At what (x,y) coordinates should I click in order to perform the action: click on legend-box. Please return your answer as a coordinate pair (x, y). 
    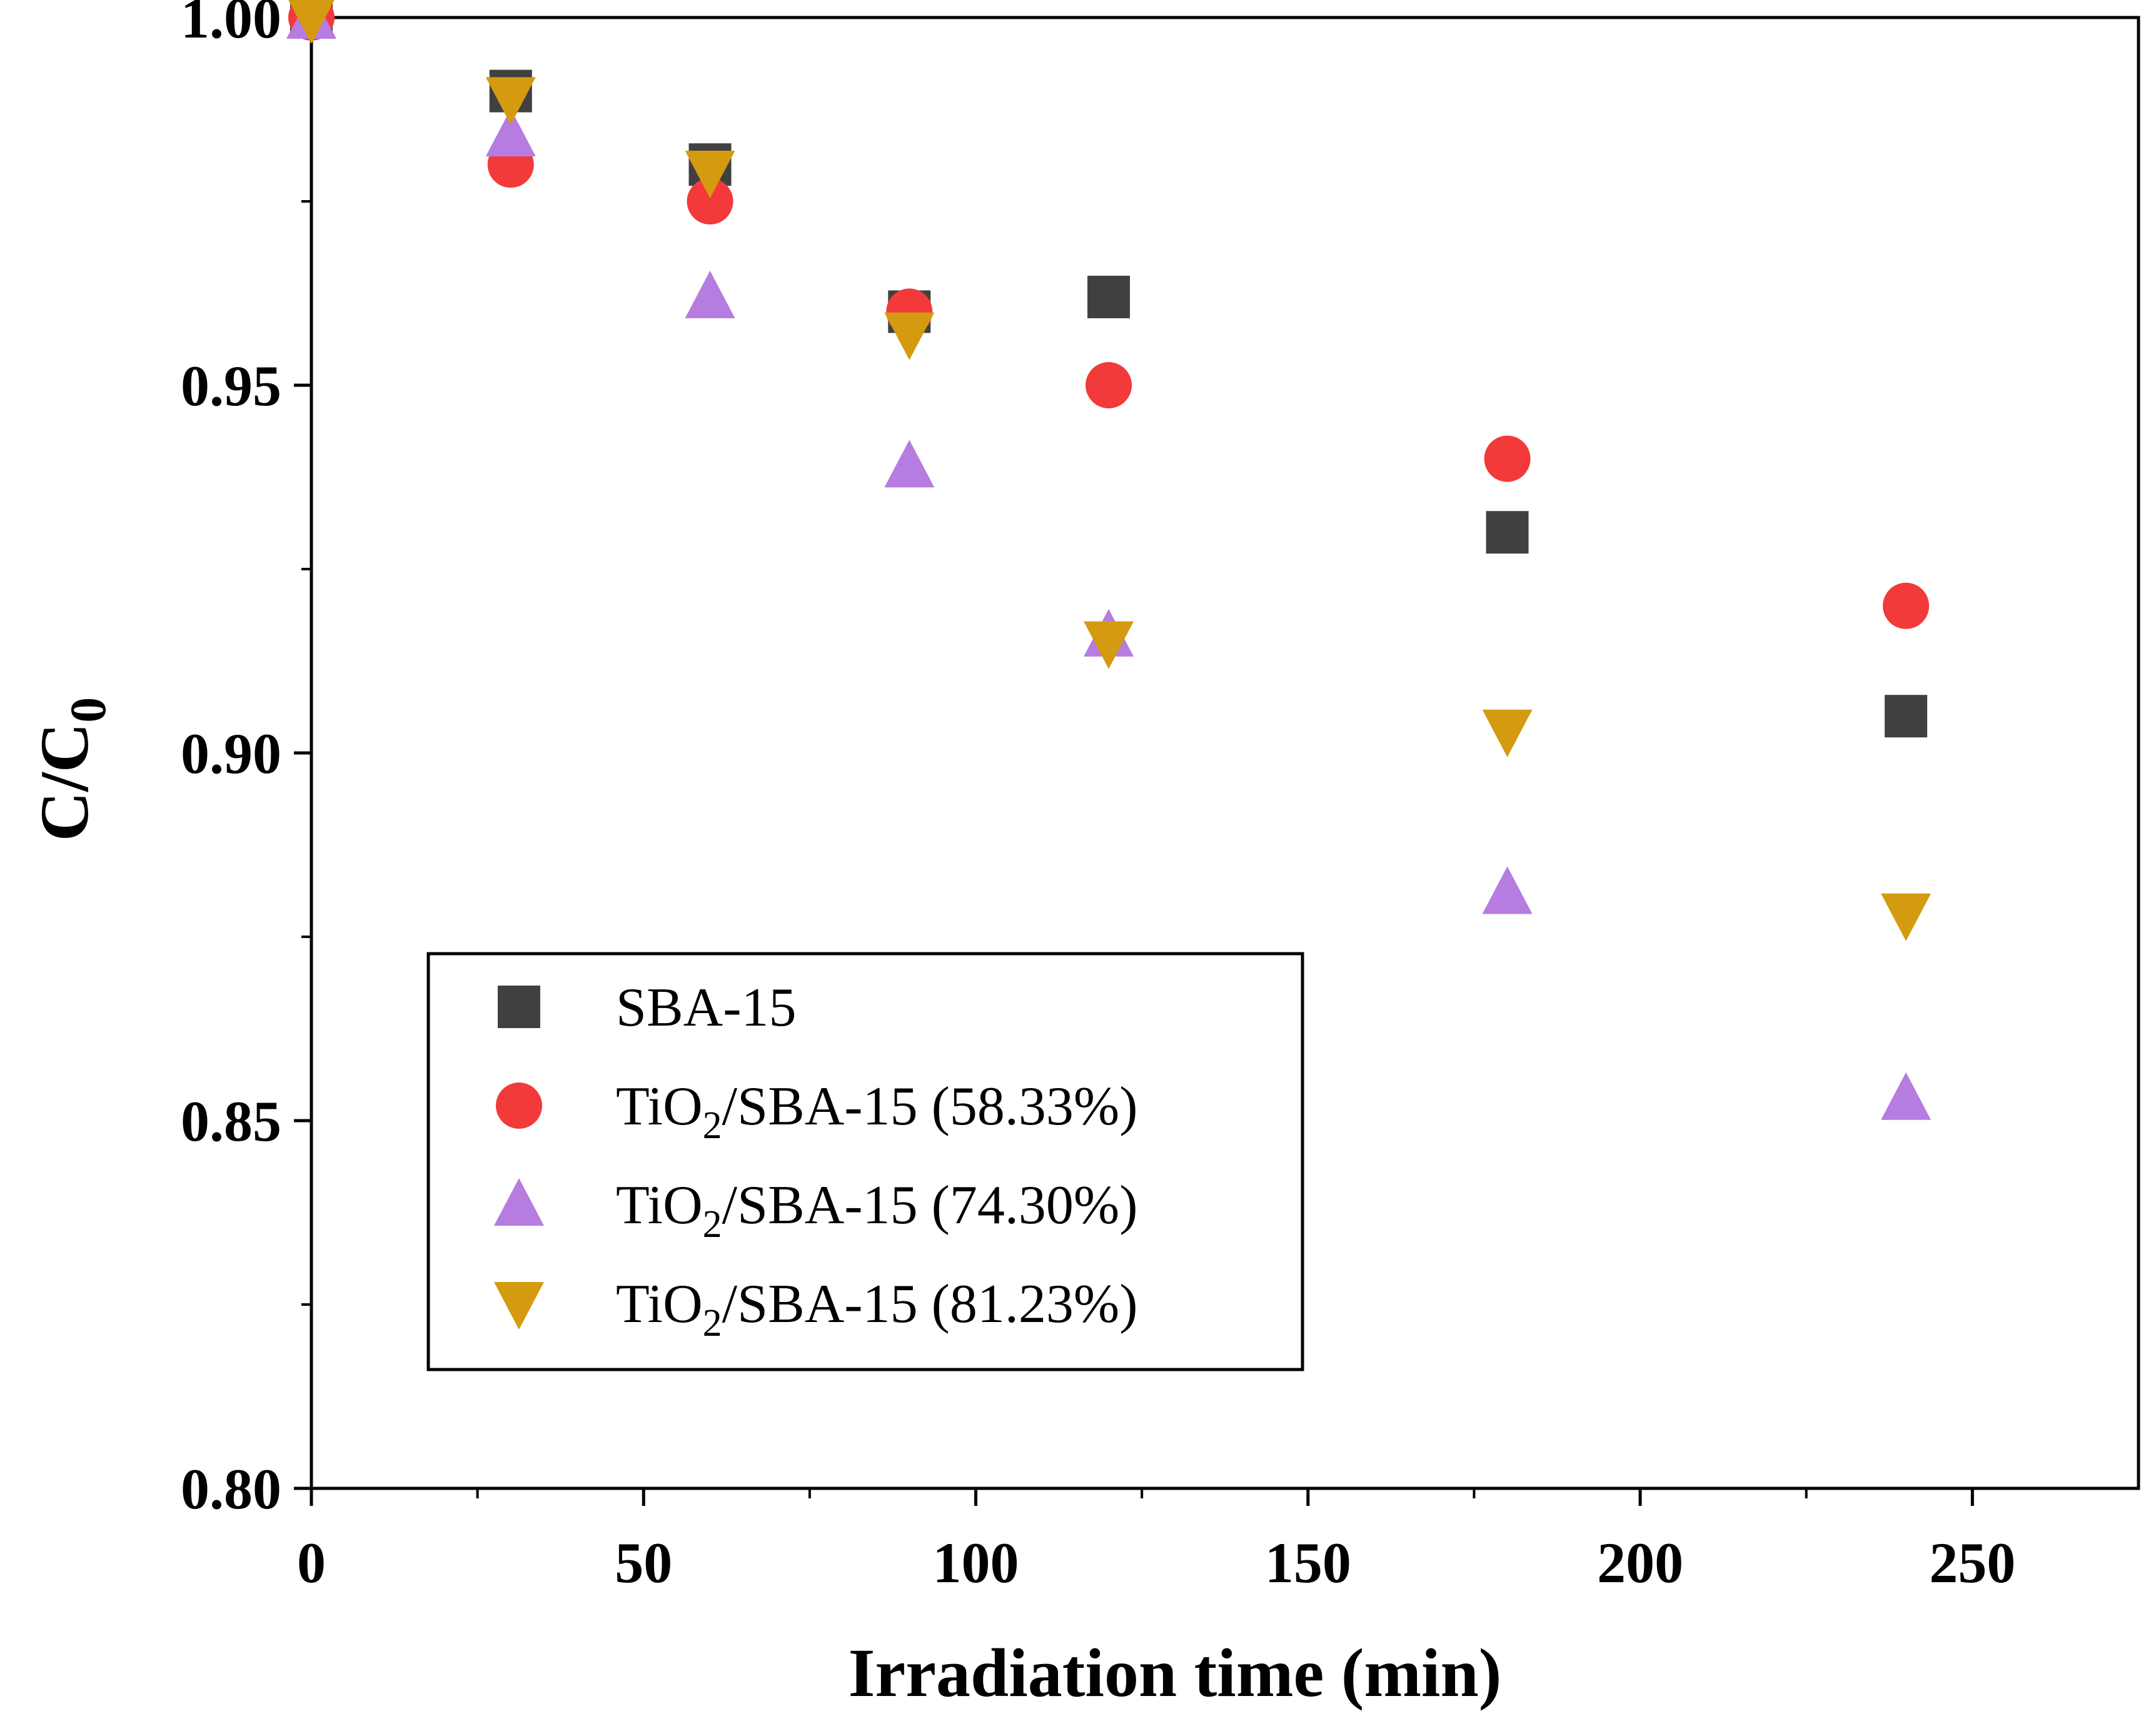
    Looking at the image, I should click on (865, 1161).